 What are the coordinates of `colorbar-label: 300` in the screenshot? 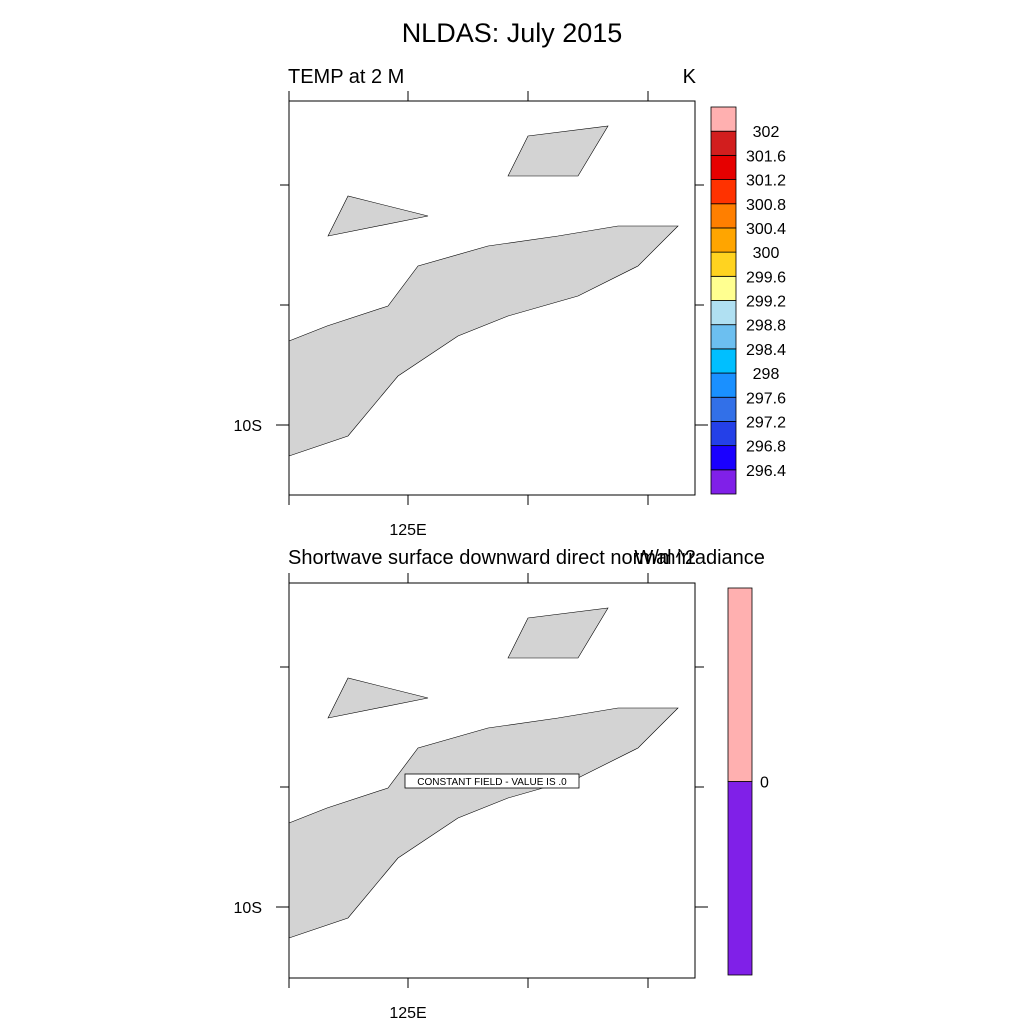 It's located at (766, 253).